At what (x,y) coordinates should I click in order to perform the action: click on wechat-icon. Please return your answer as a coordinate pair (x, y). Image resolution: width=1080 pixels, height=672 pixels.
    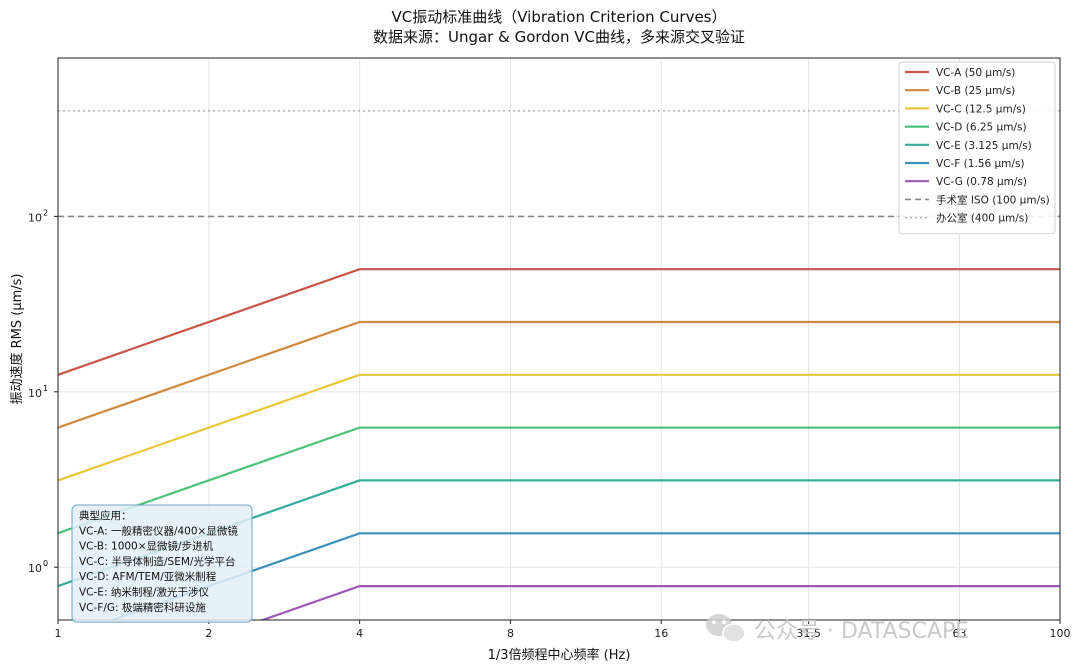
    Looking at the image, I should click on (726, 628).